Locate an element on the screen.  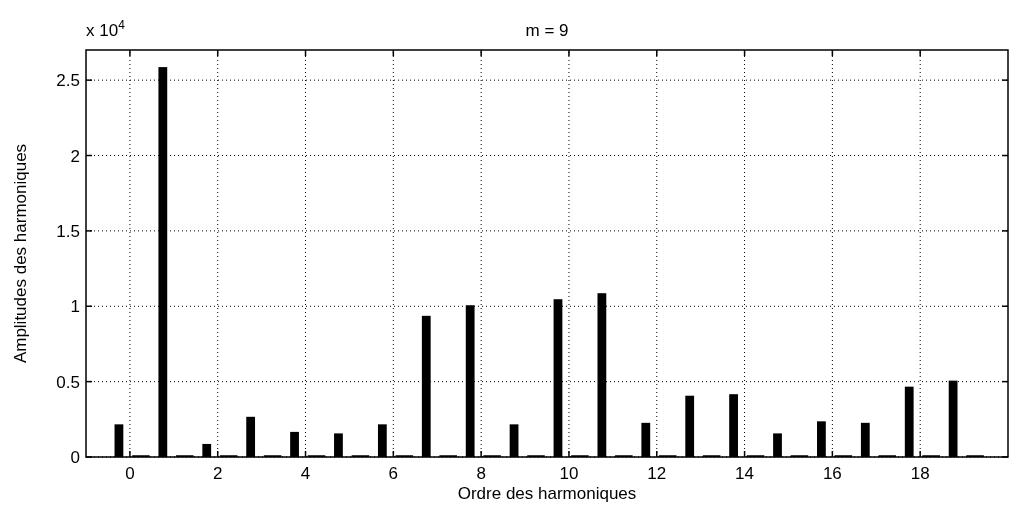
y-tick-label: 1.5 is located at coordinates (68, 231).